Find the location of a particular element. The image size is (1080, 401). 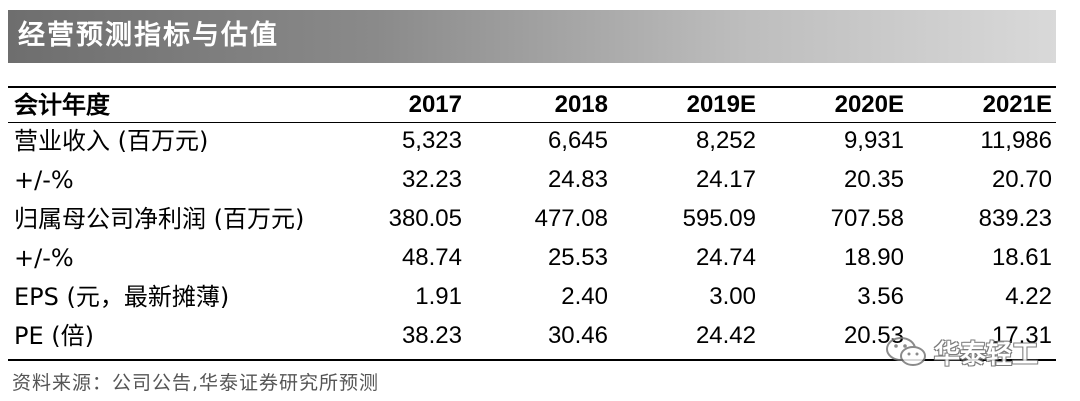

table-cell: 48.74 is located at coordinates (431, 257).